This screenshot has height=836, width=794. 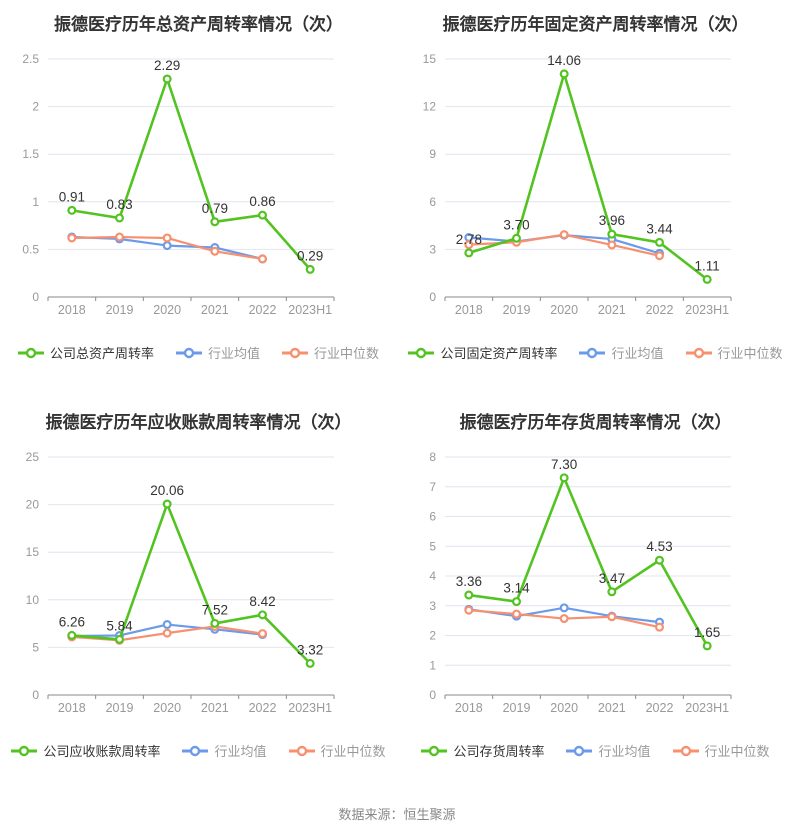 I want to click on data-source-text: 数据来源：恒生聚源, so click(x=397, y=814).